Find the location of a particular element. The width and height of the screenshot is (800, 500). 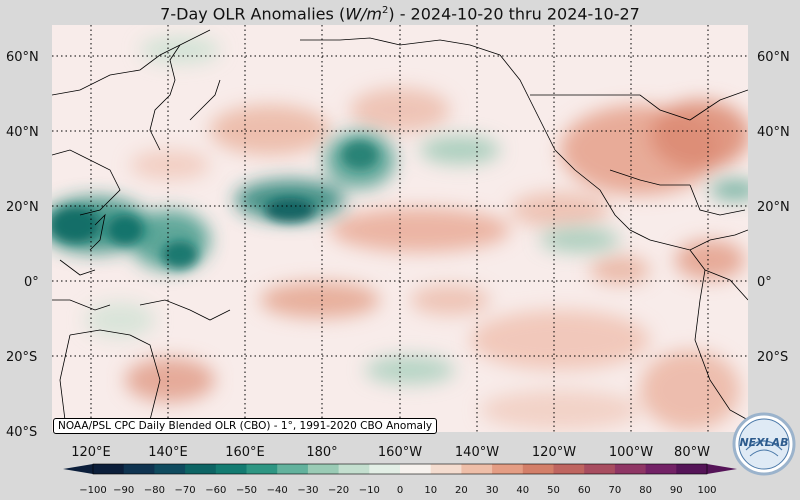

lat-label-20s-right: 20°S is located at coordinates (772, 357).